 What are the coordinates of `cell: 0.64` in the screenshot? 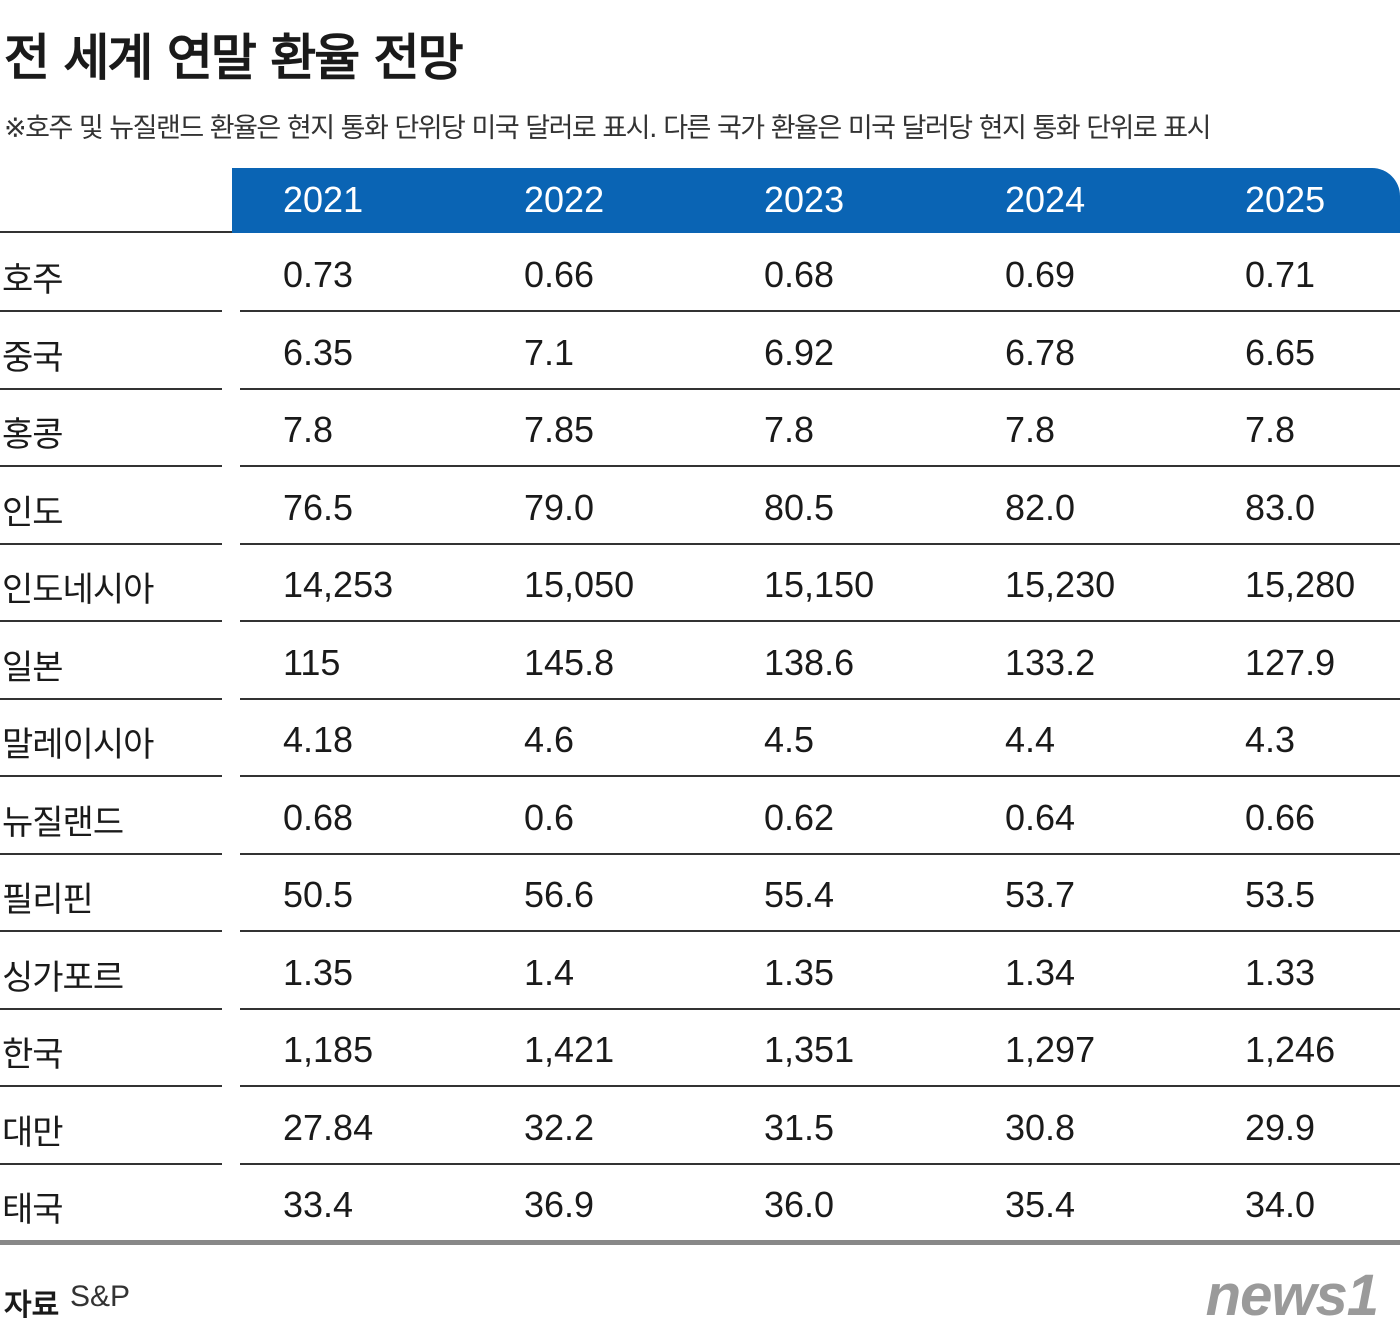 It's located at (1040, 817).